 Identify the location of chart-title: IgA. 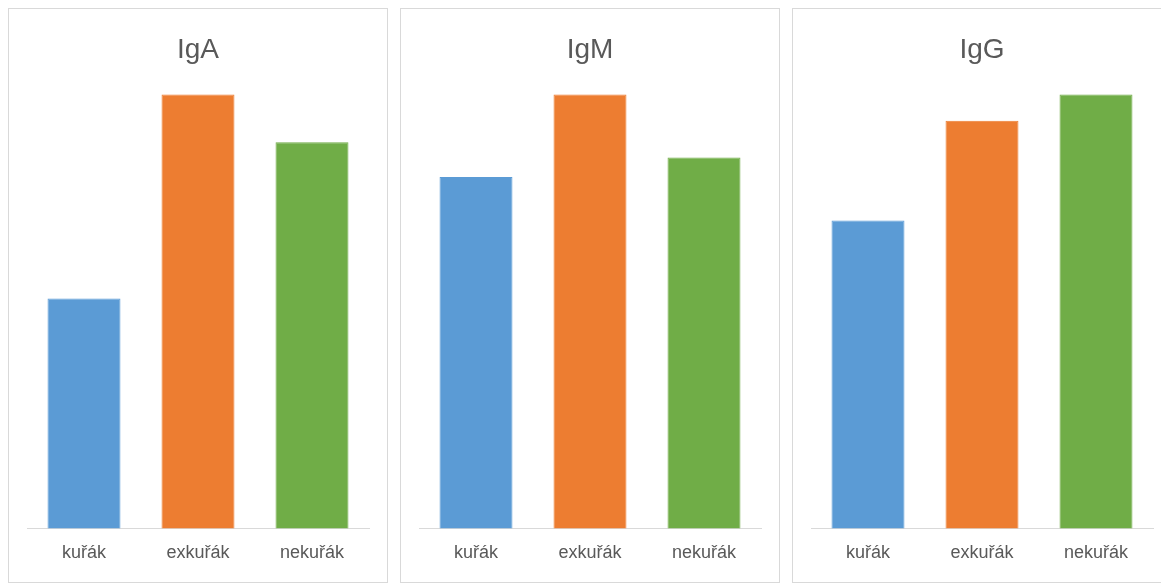
(198, 48).